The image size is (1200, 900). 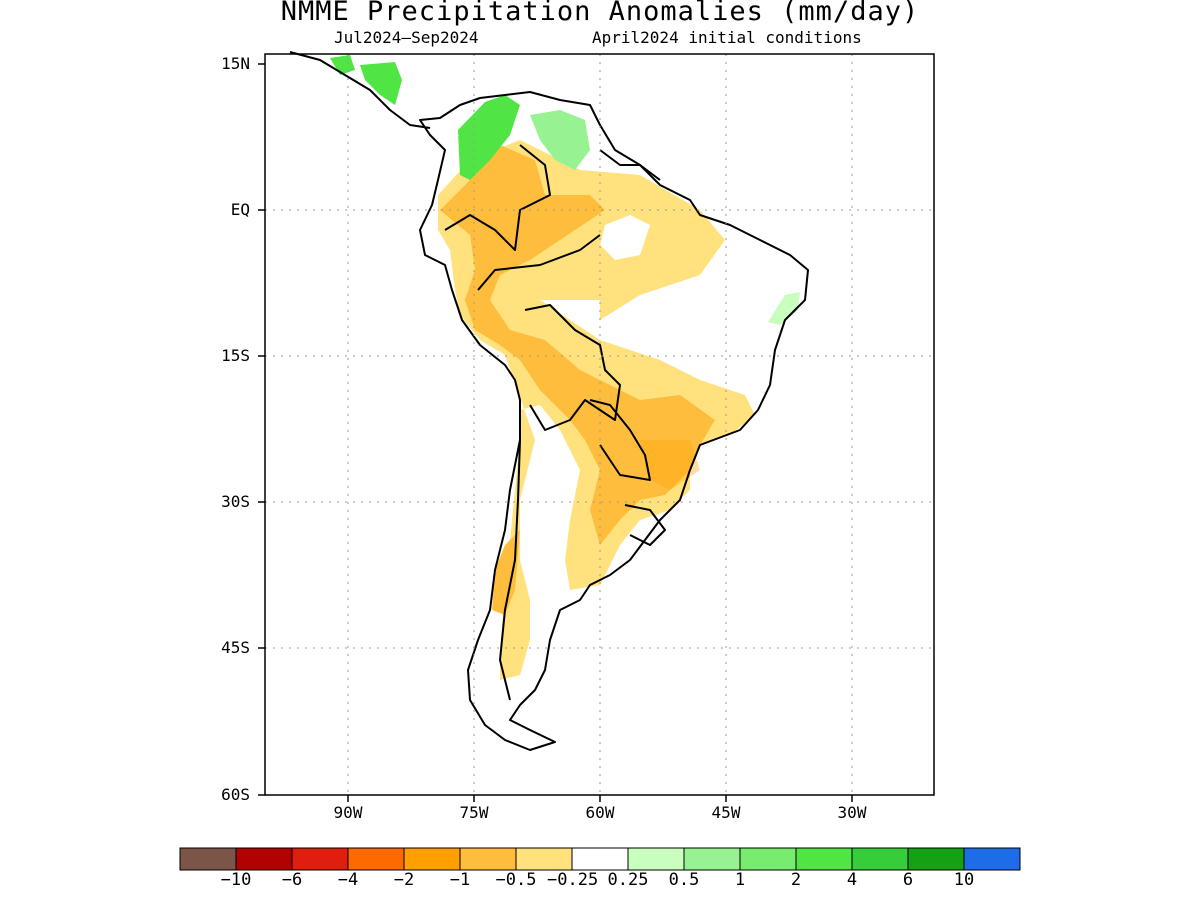 What do you see at coordinates (292, 880) in the screenshot?
I see `colorbar-label: −6` at bounding box center [292, 880].